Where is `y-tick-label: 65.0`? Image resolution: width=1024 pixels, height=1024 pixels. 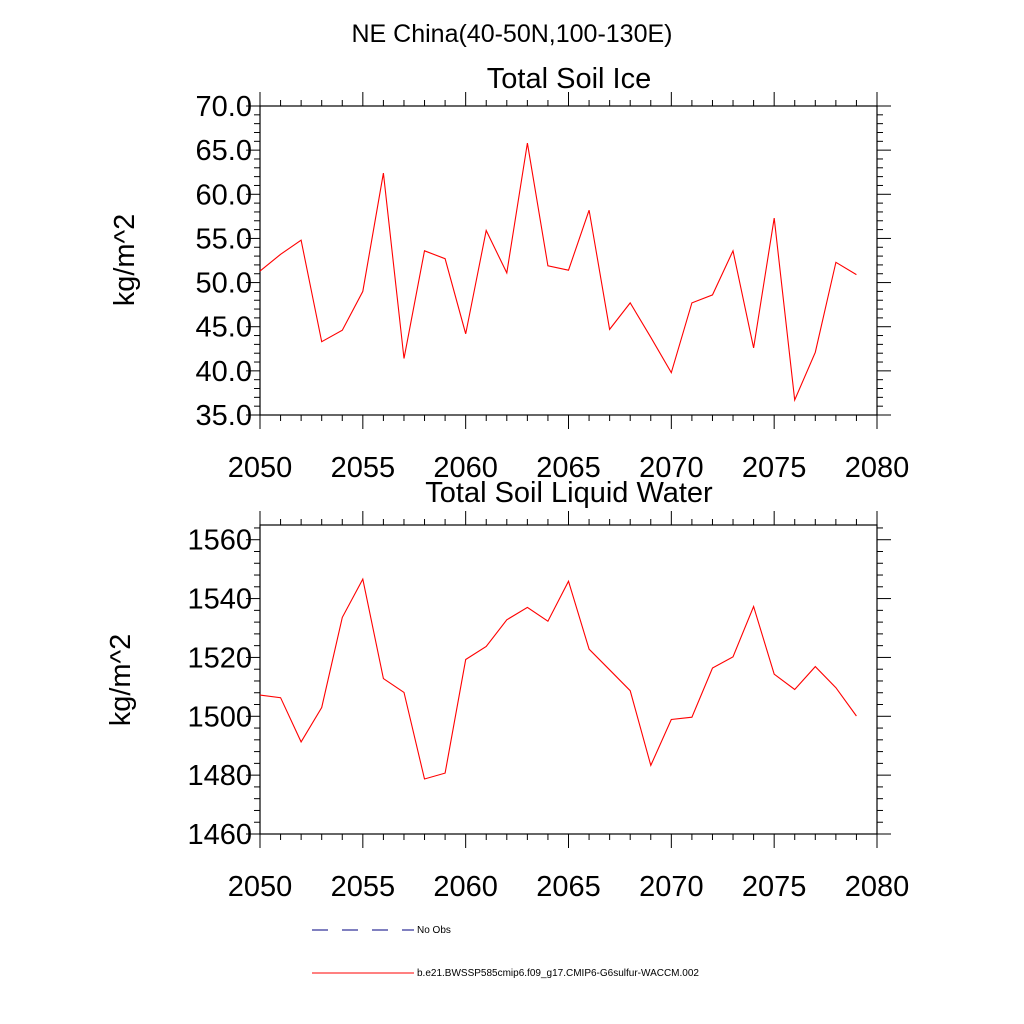
y-tick-label: 65.0 is located at coordinates (224, 151).